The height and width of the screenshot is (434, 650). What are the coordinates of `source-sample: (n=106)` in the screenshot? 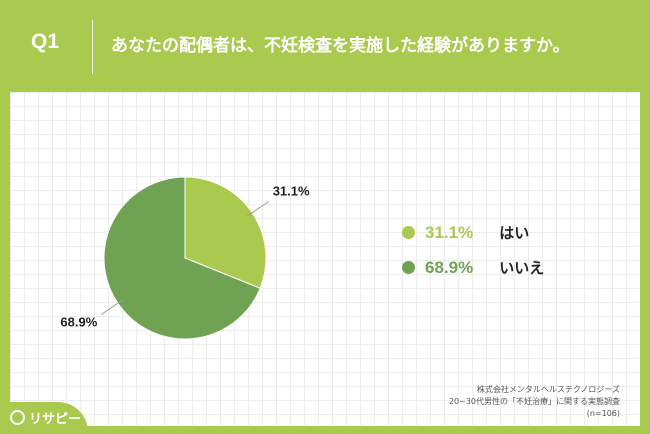 It's located at (603, 413).